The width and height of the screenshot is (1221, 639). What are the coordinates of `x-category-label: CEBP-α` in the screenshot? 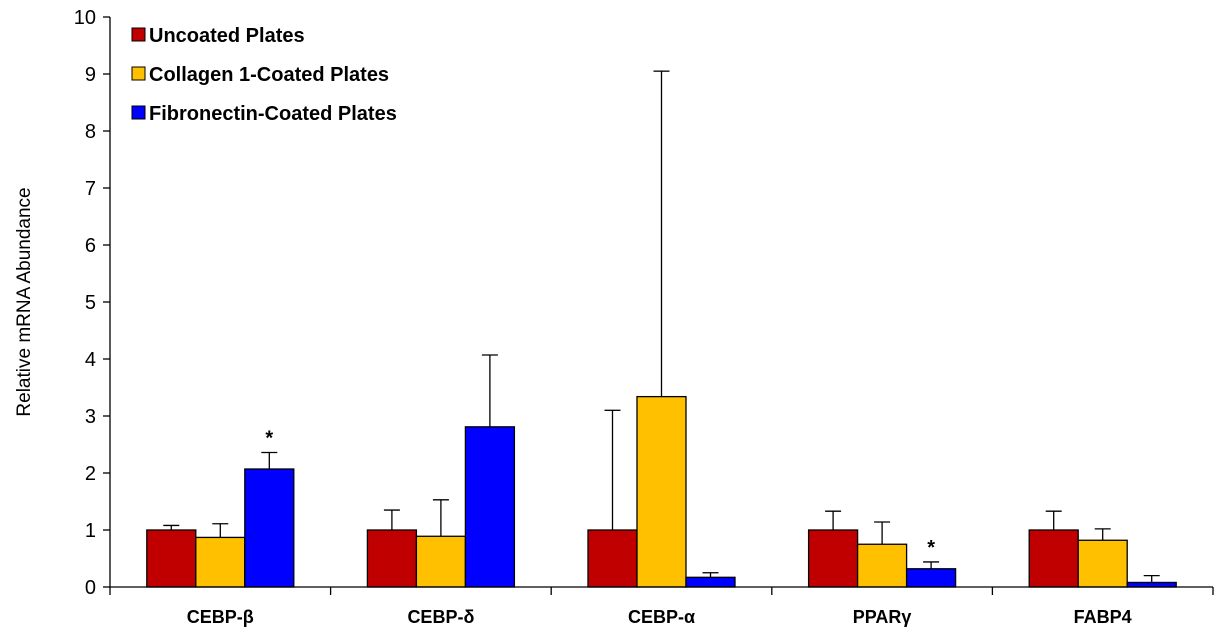 It's located at (661, 617).